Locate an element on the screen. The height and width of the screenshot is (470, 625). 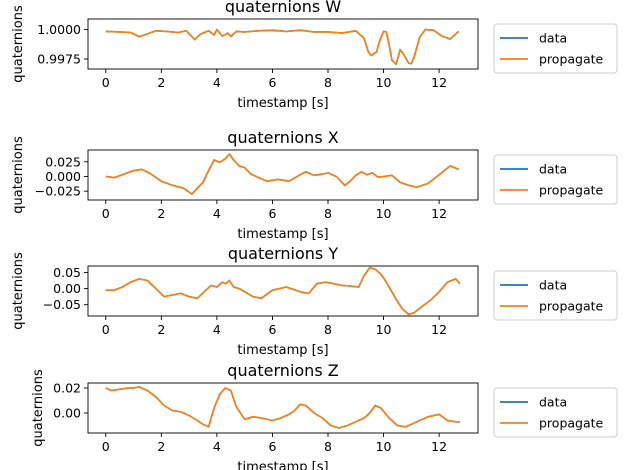
y-tick-label: 0.9975 is located at coordinates (59, 59).